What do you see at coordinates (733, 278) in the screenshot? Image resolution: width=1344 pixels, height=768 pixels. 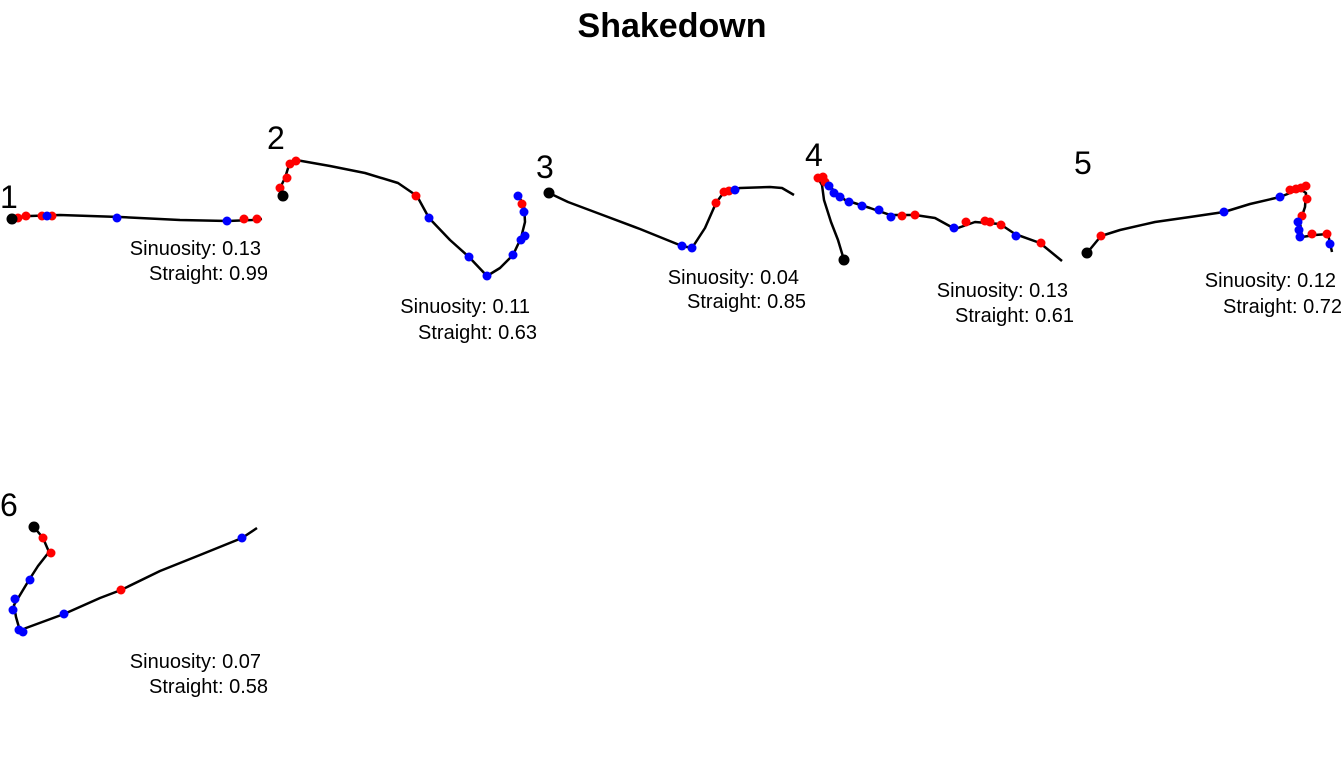 I see `sinuosity-label: Sinuosity: 0.04` at bounding box center [733, 278].